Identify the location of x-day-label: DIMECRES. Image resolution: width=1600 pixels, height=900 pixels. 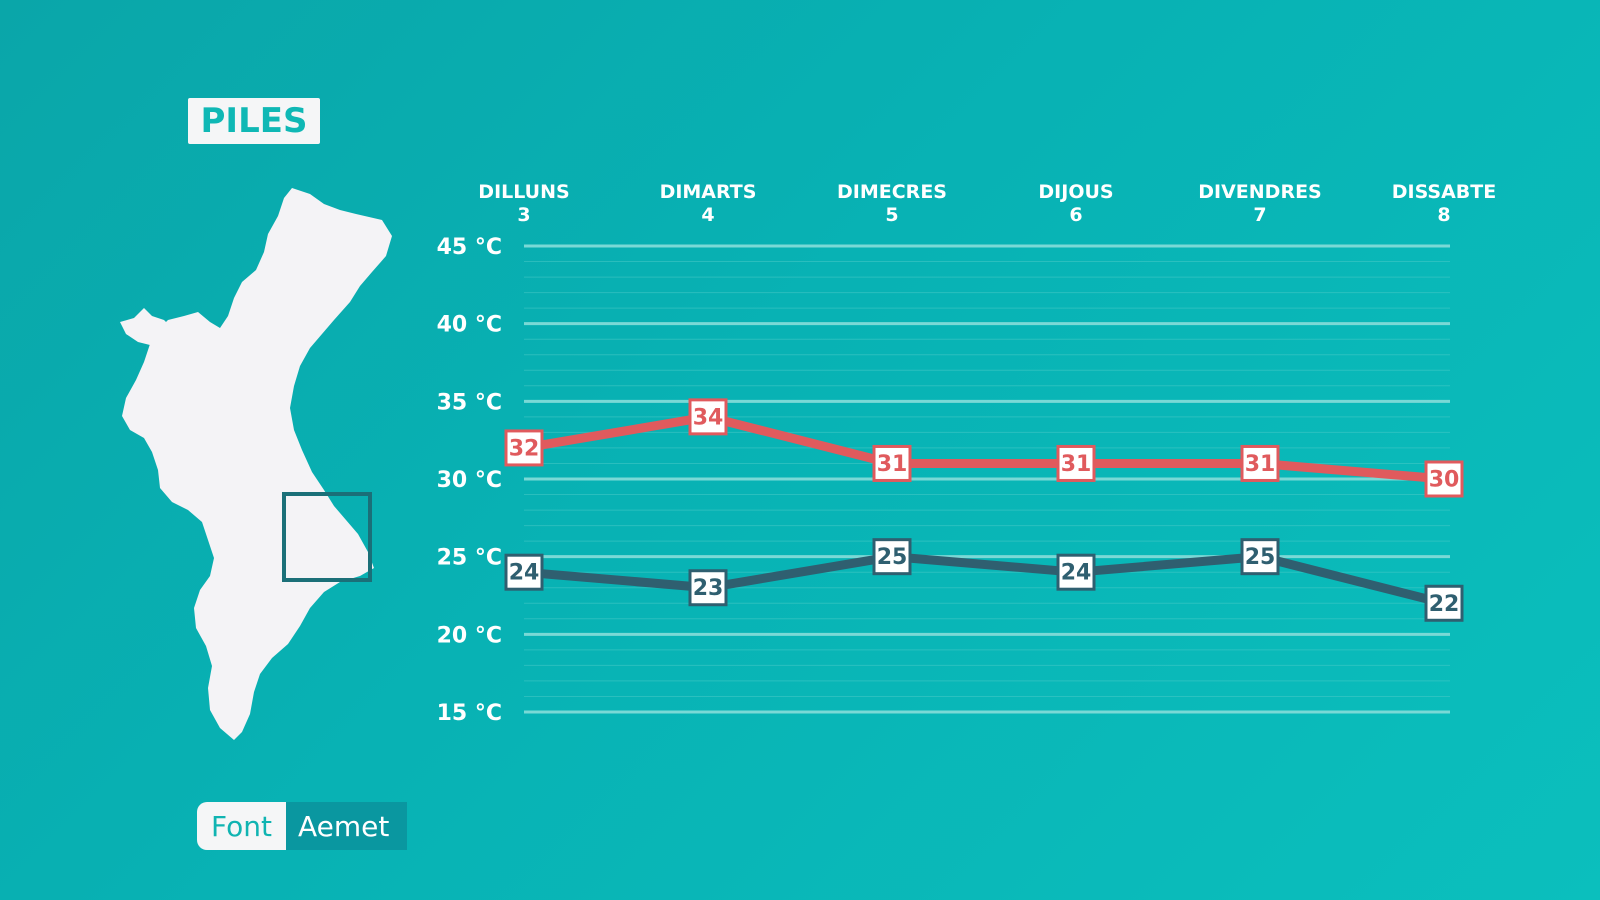
(892, 192).